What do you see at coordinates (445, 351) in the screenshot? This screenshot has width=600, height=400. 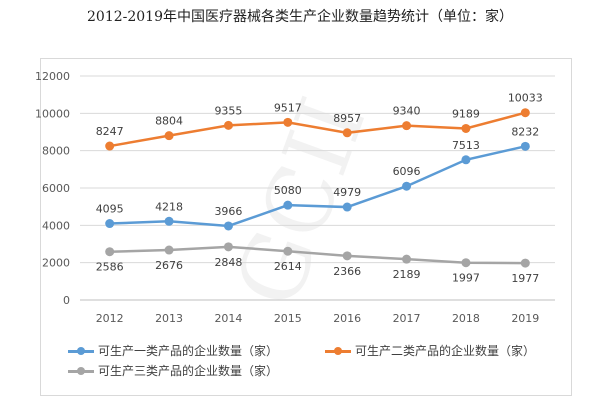 I see `legend-label: 可生产二类产品的企业数量（家）` at bounding box center [445, 351].